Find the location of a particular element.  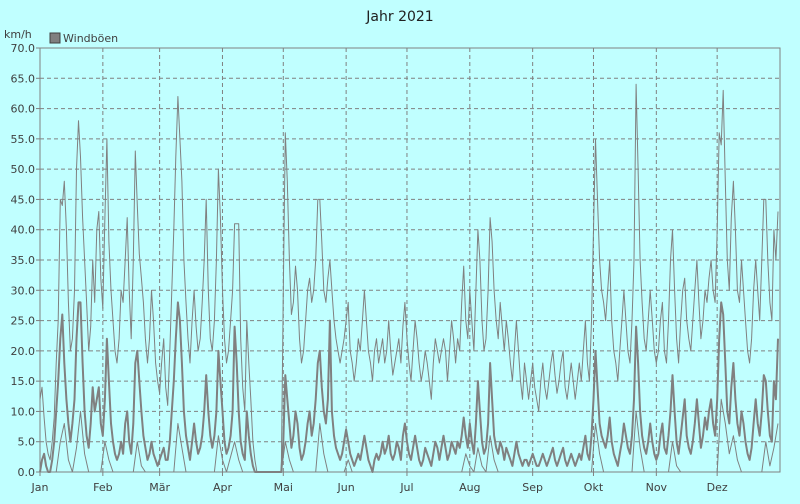

x-tick-label: Mär is located at coordinates (159, 487).